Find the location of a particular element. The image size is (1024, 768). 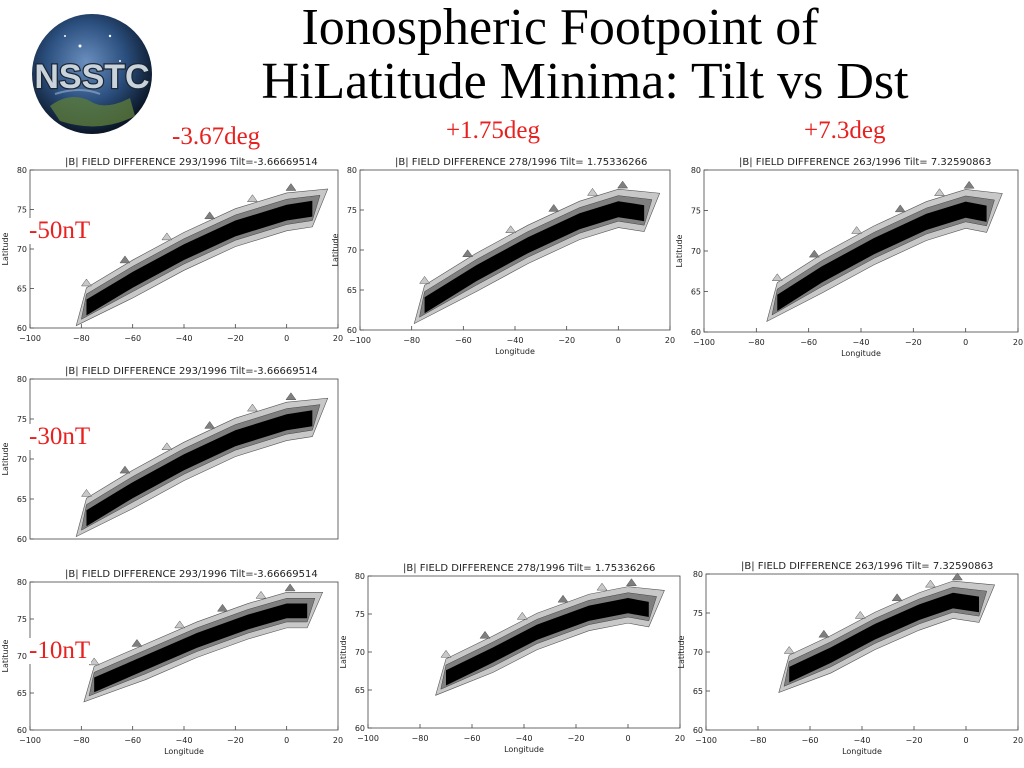

contour-level-mid is located at coordinates (536, 256).